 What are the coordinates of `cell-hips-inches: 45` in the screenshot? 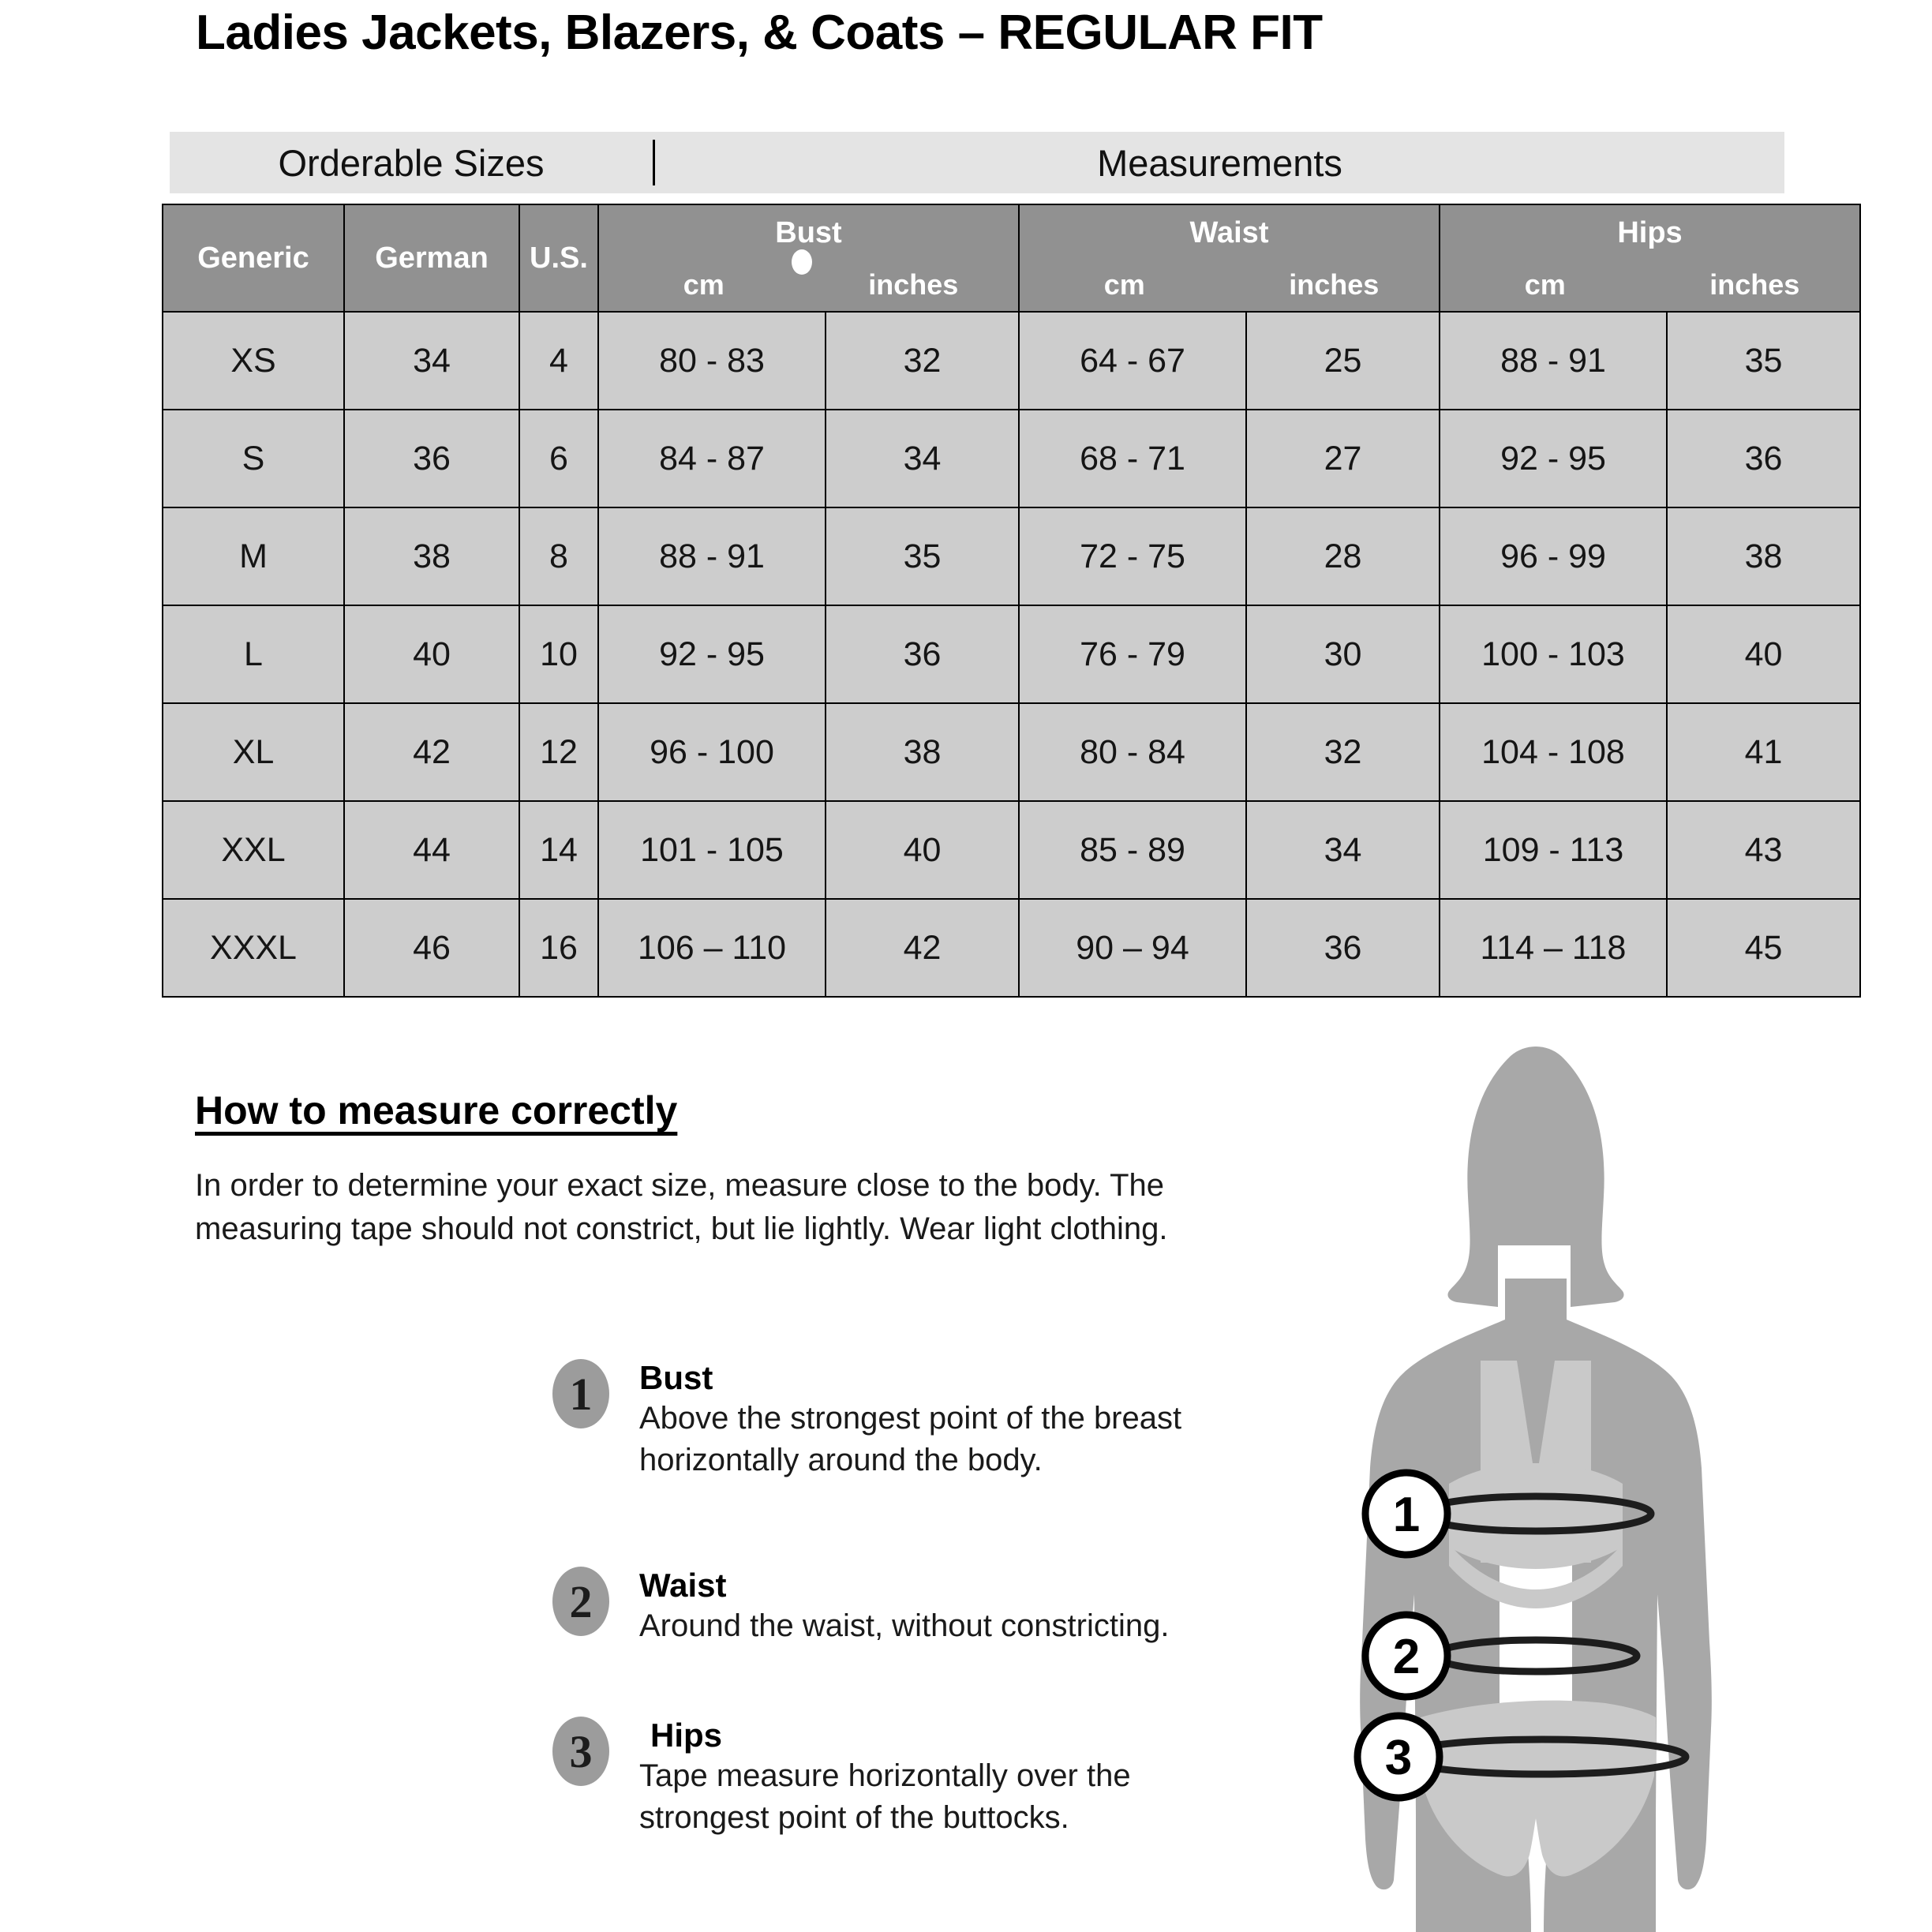 It's located at (1763, 948).